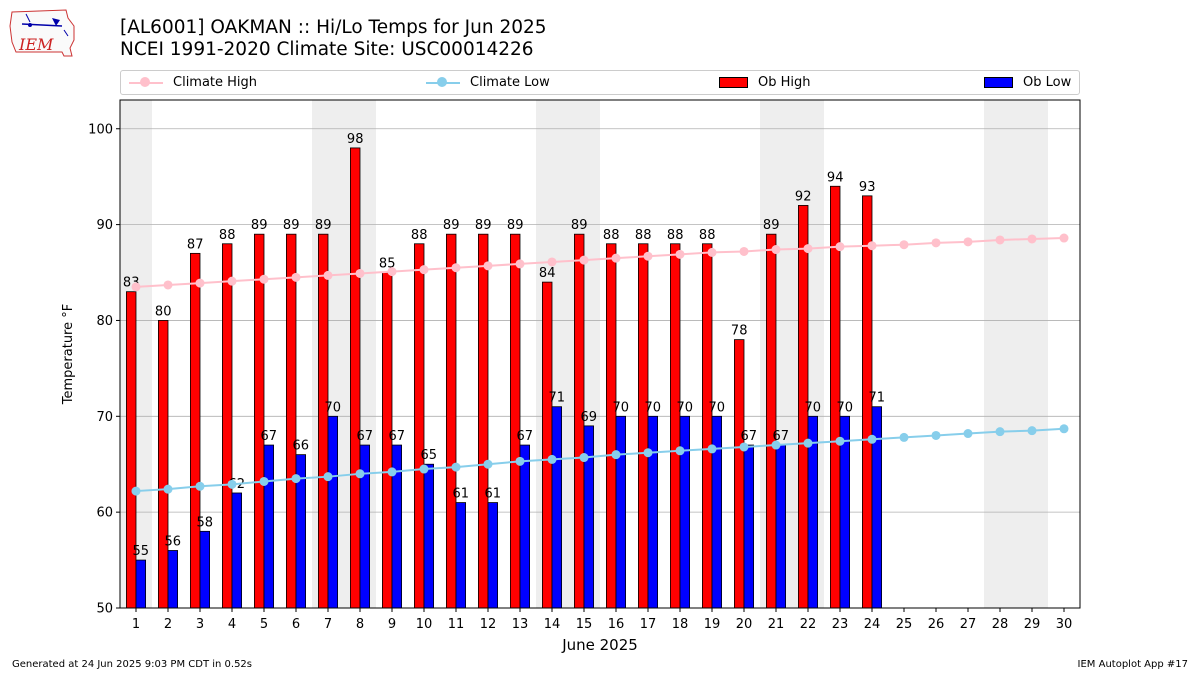  Describe the element at coordinates (200, 624) in the screenshot. I see `x-tick-label: 3` at that location.